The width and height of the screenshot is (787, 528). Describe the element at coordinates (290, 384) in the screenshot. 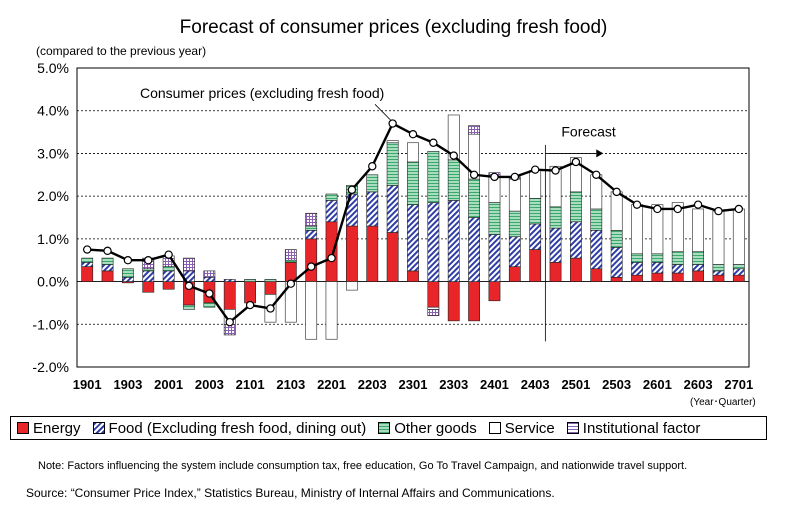

I see `x-tick-label: 2103` at that location.